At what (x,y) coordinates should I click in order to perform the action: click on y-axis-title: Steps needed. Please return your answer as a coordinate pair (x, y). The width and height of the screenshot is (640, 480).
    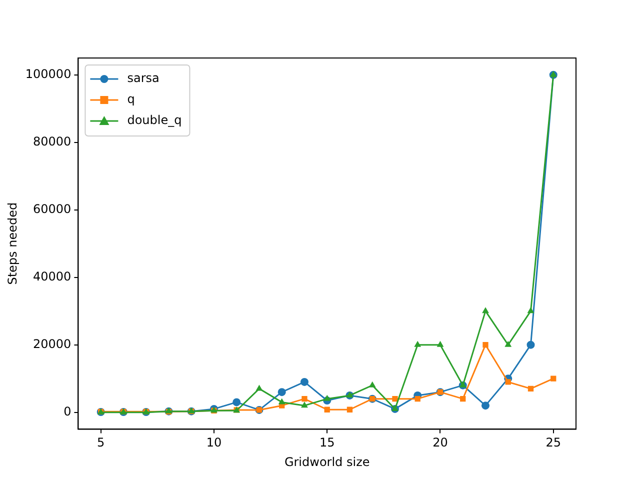
    Looking at the image, I should click on (12, 243).